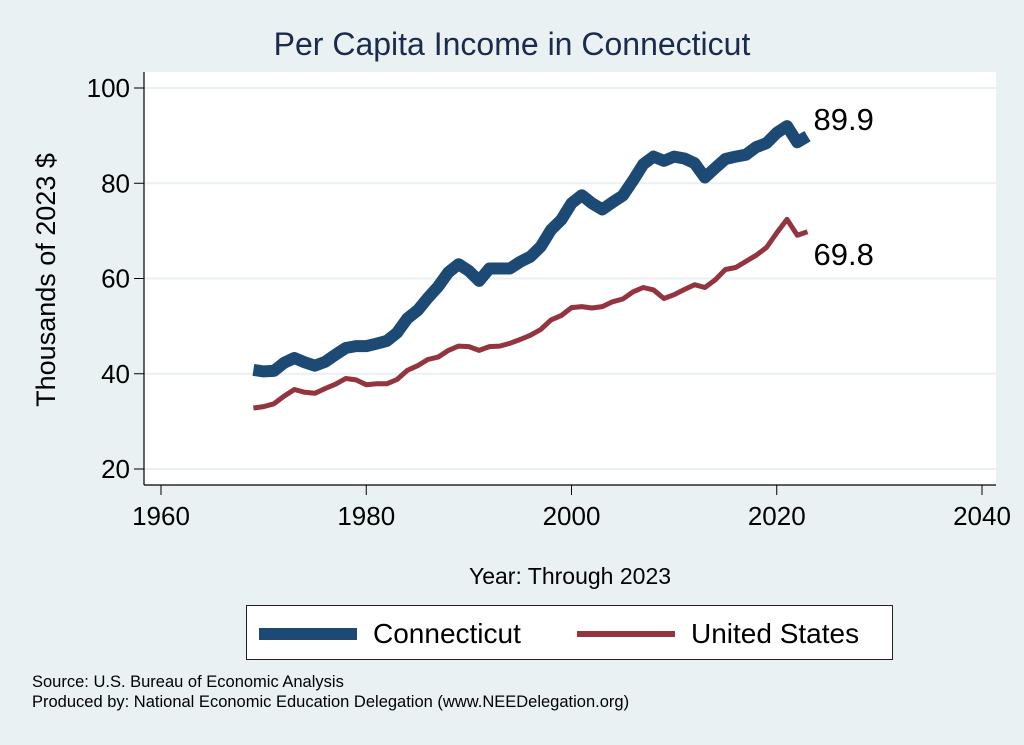  Describe the element at coordinates (46, 280) in the screenshot. I see `y-axis-label: Thousands of 2023 $` at that location.